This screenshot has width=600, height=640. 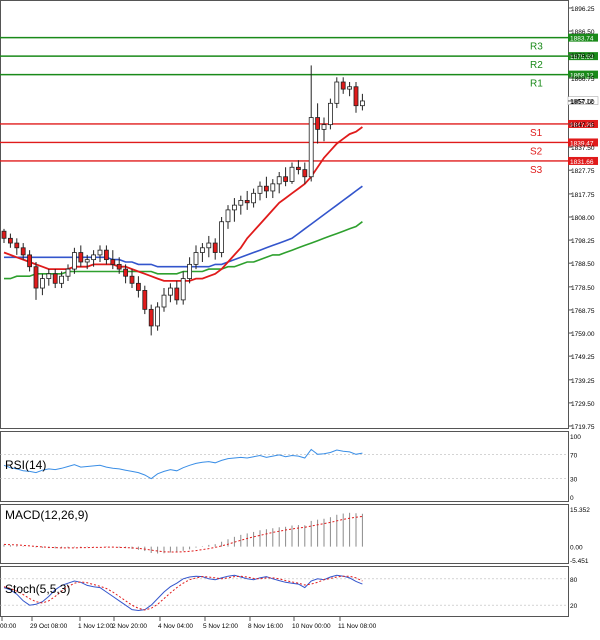 What do you see at coordinates (583, 334) in the screenshot?
I see `y-tick-label: 1759.00` at bounding box center [583, 334].